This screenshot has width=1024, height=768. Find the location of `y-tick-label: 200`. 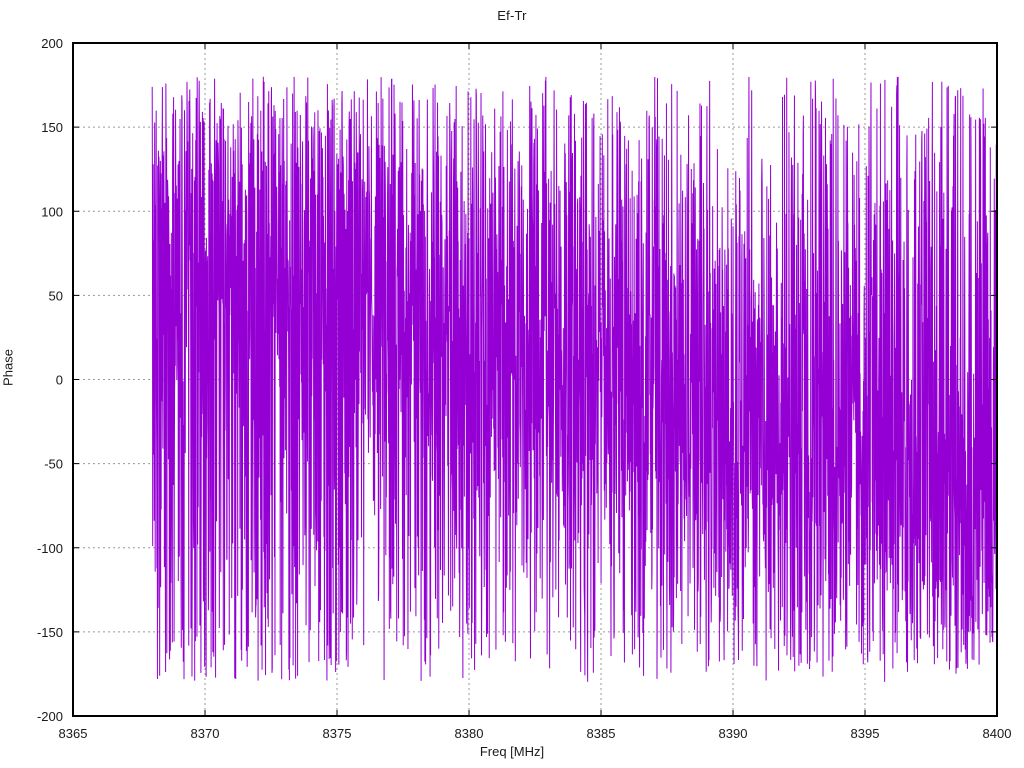

y-tick-label: 200 is located at coordinates (52, 43).